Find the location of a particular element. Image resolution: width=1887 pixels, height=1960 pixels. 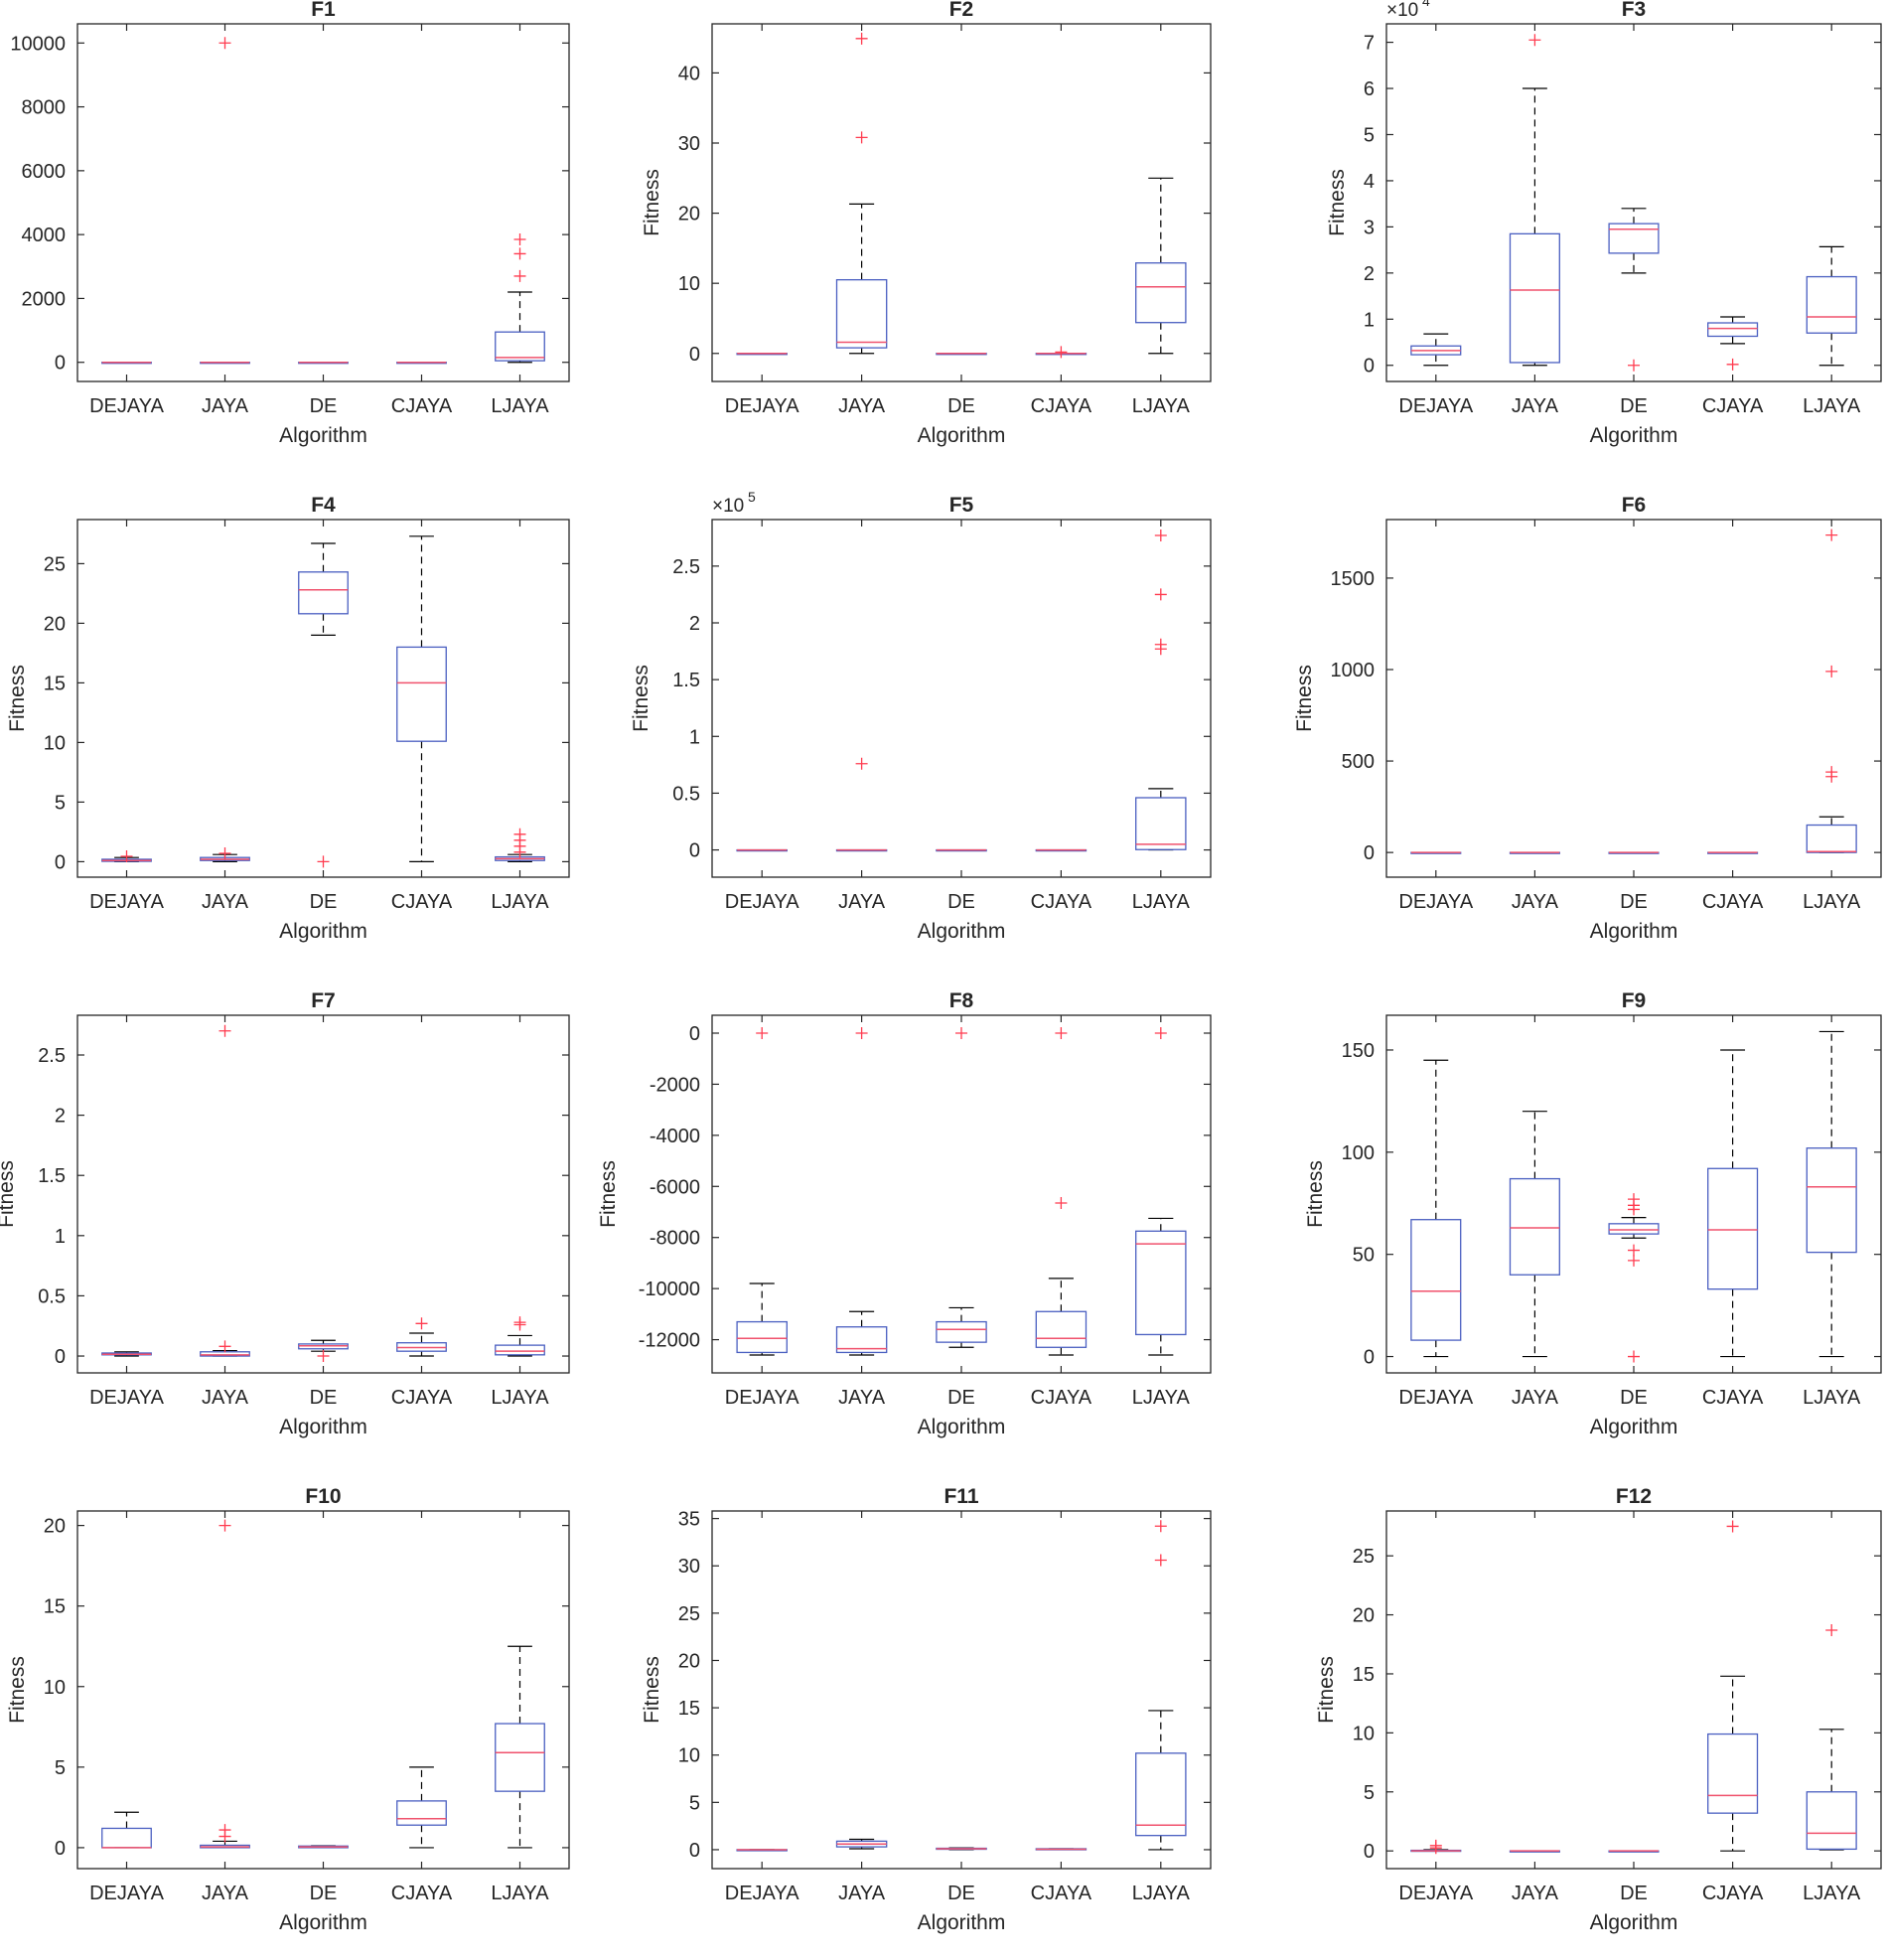

y-tick-label: 2 is located at coordinates (694, 624).